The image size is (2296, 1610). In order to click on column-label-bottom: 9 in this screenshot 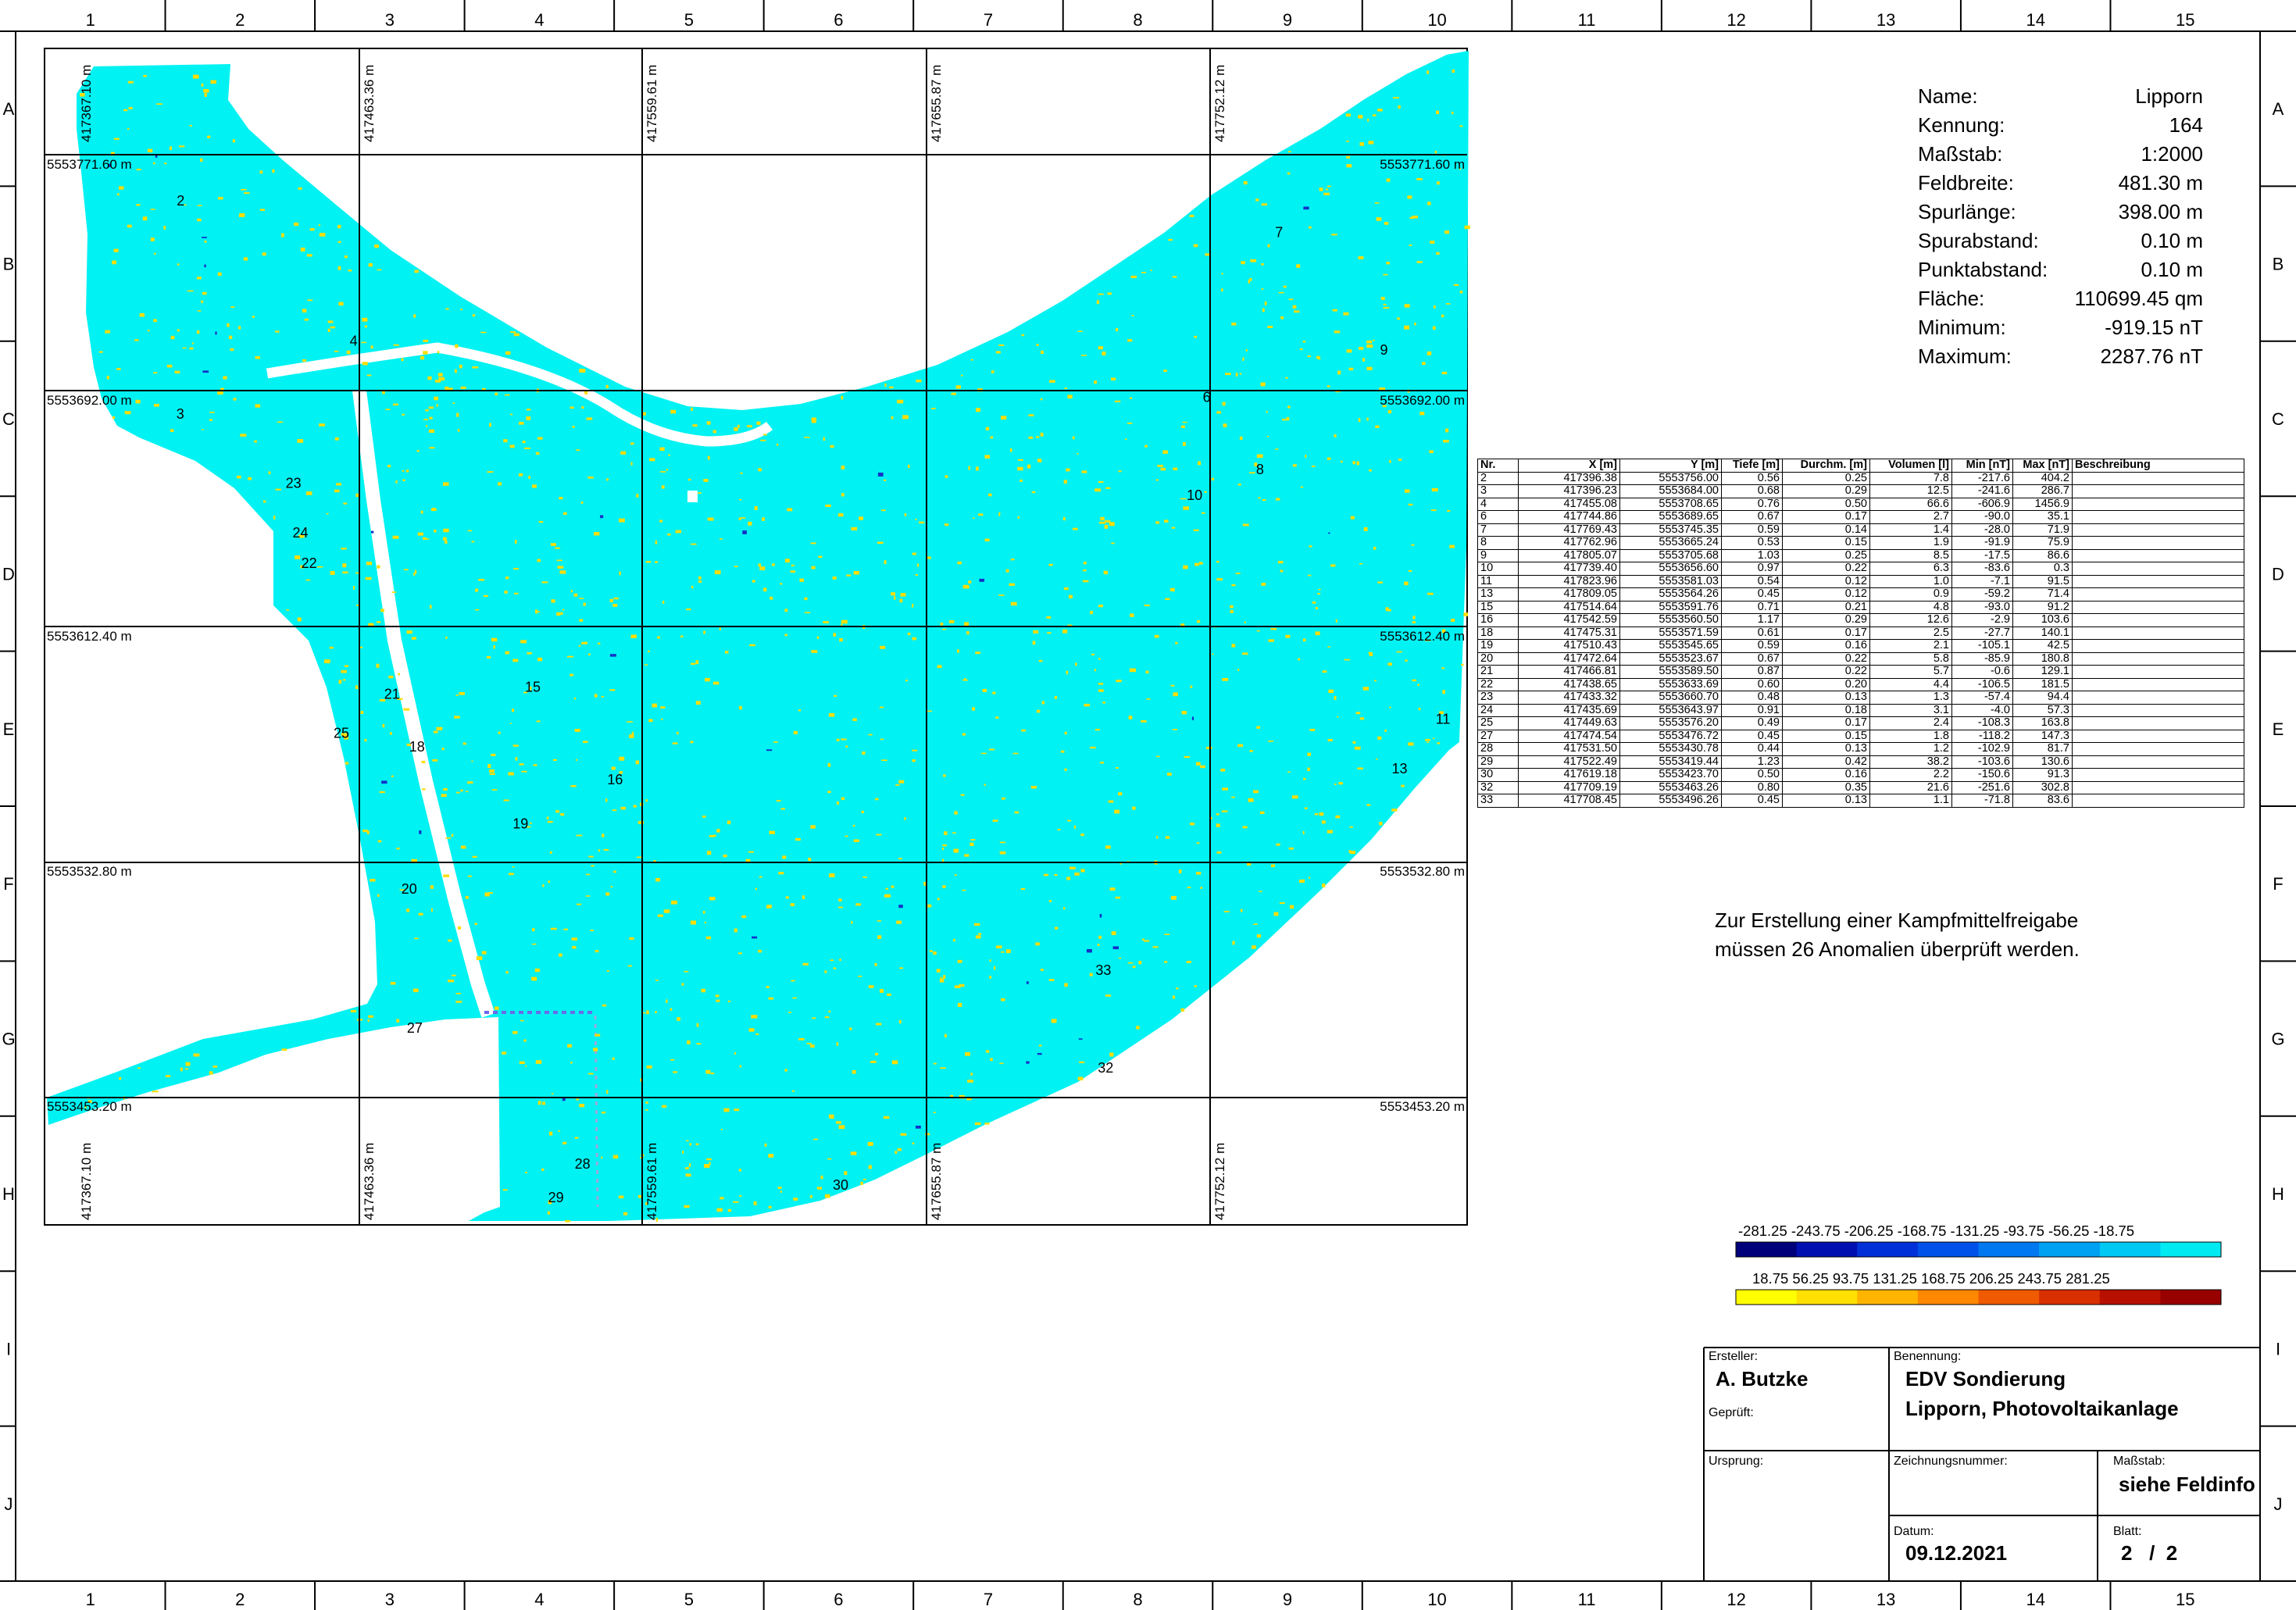, I will do `click(1287, 1599)`.